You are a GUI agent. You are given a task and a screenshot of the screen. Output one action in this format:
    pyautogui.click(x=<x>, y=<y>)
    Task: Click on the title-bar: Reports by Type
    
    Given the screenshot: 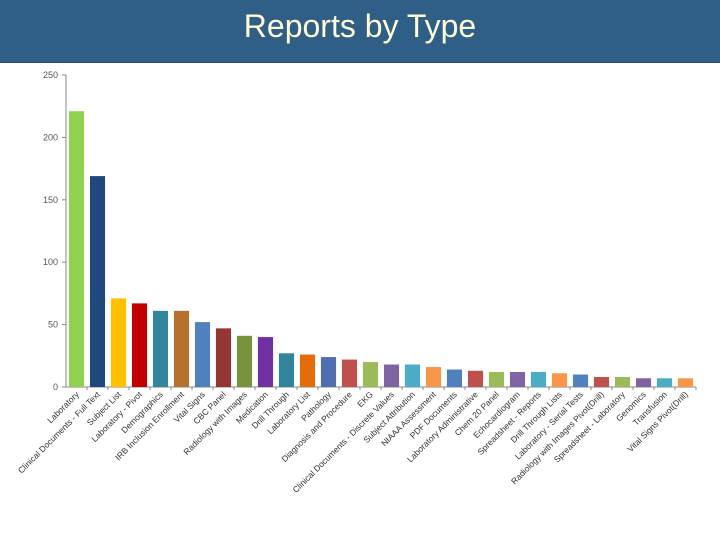 What is the action you would take?
    pyautogui.click(x=360, y=31)
    